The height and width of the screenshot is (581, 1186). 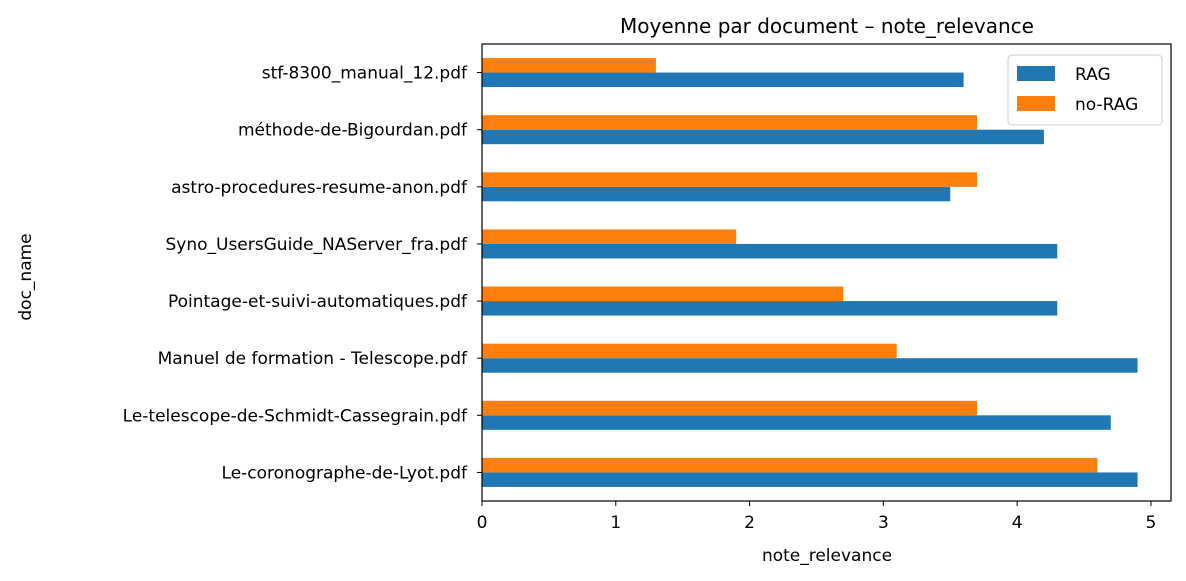 What do you see at coordinates (1036, 103) in the screenshot?
I see `legend-swatch-no-rag` at bounding box center [1036, 103].